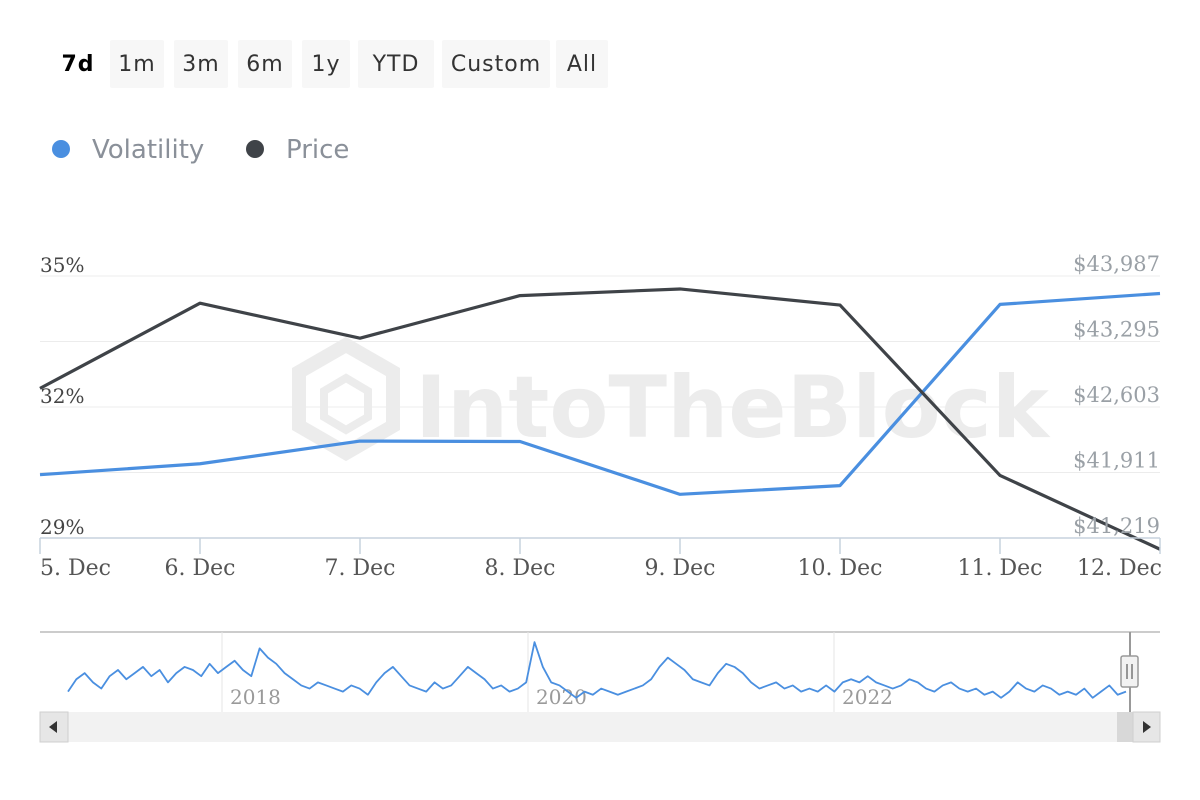 Image resolution: width=1200 pixels, height=800 pixels. Describe the element at coordinates (62, 396) in the screenshot. I see `y-left-tick-label: 32%` at that location.